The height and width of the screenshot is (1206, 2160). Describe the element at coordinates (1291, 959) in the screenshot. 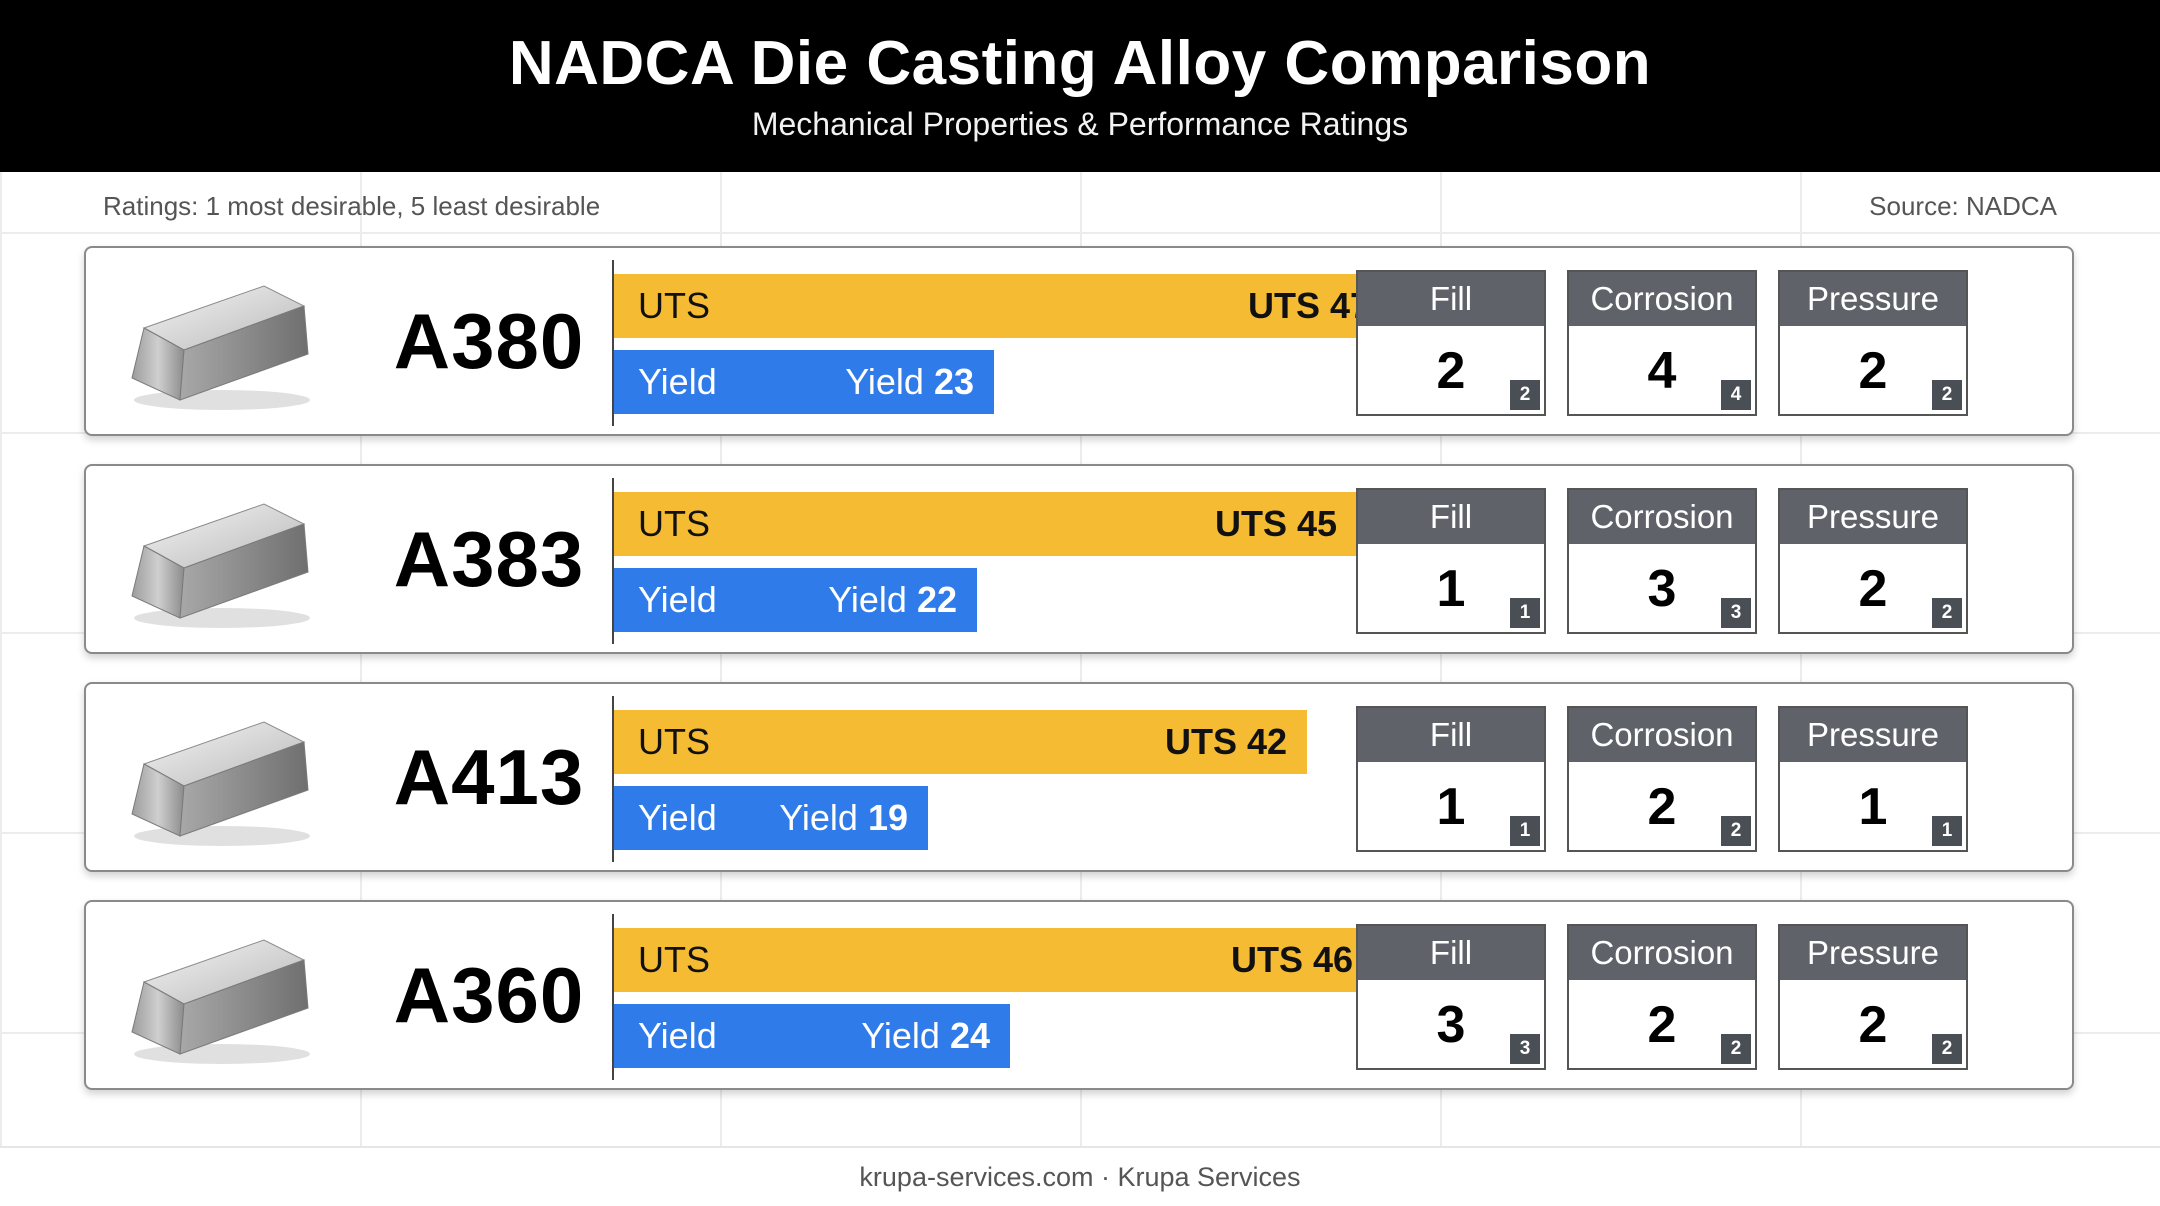

I see `uts-bar-value: UTS 46` at that location.